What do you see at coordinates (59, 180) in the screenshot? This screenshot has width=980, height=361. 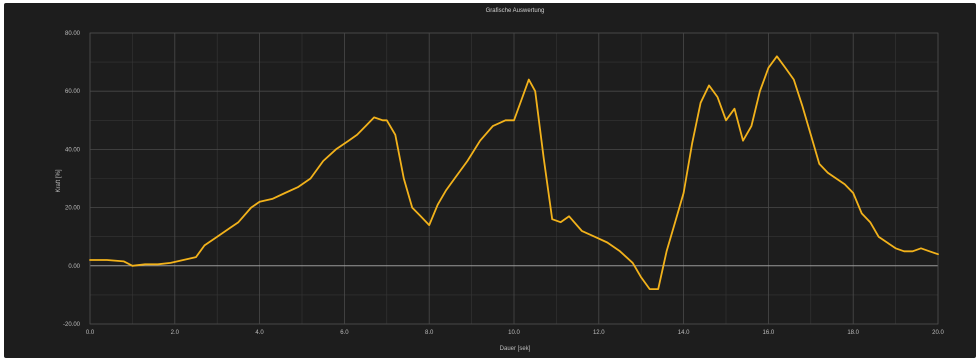 I see `y-axis-label: Kraft [%]` at bounding box center [59, 180].